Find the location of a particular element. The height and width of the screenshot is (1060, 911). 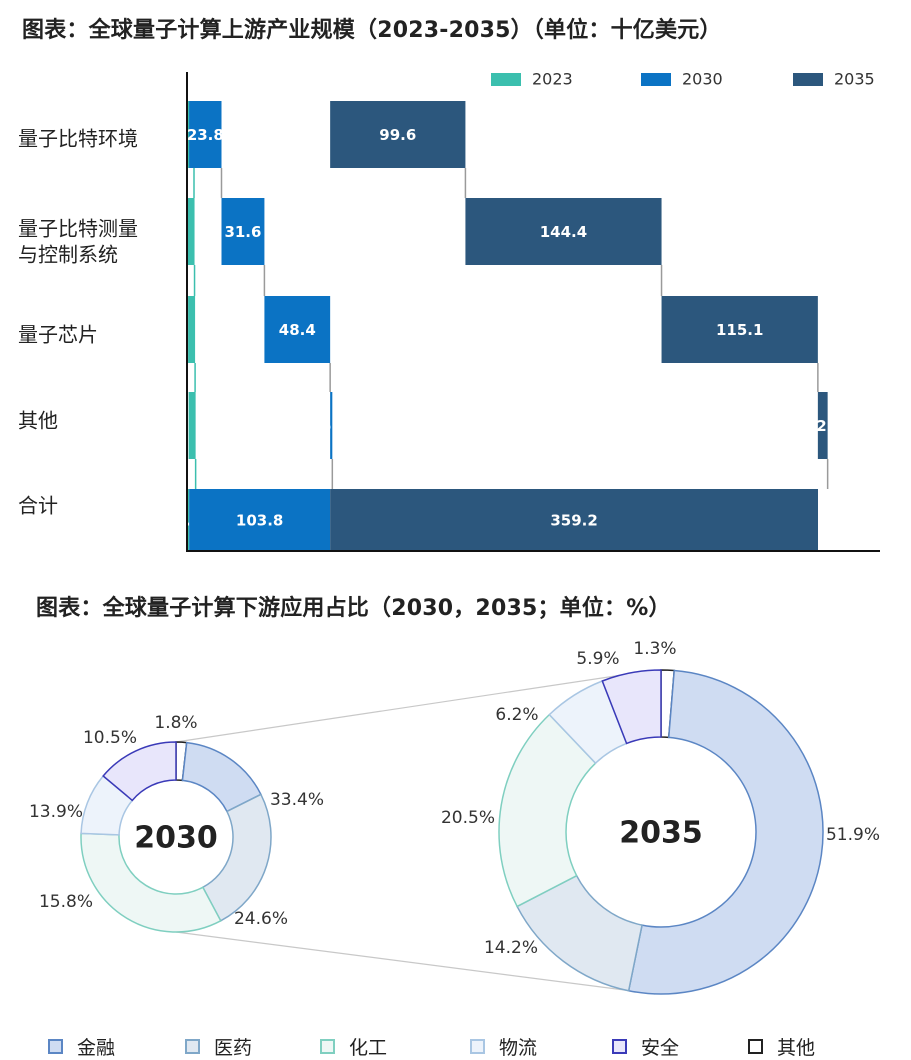

category-label: 合计 is located at coordinates (38, 506).